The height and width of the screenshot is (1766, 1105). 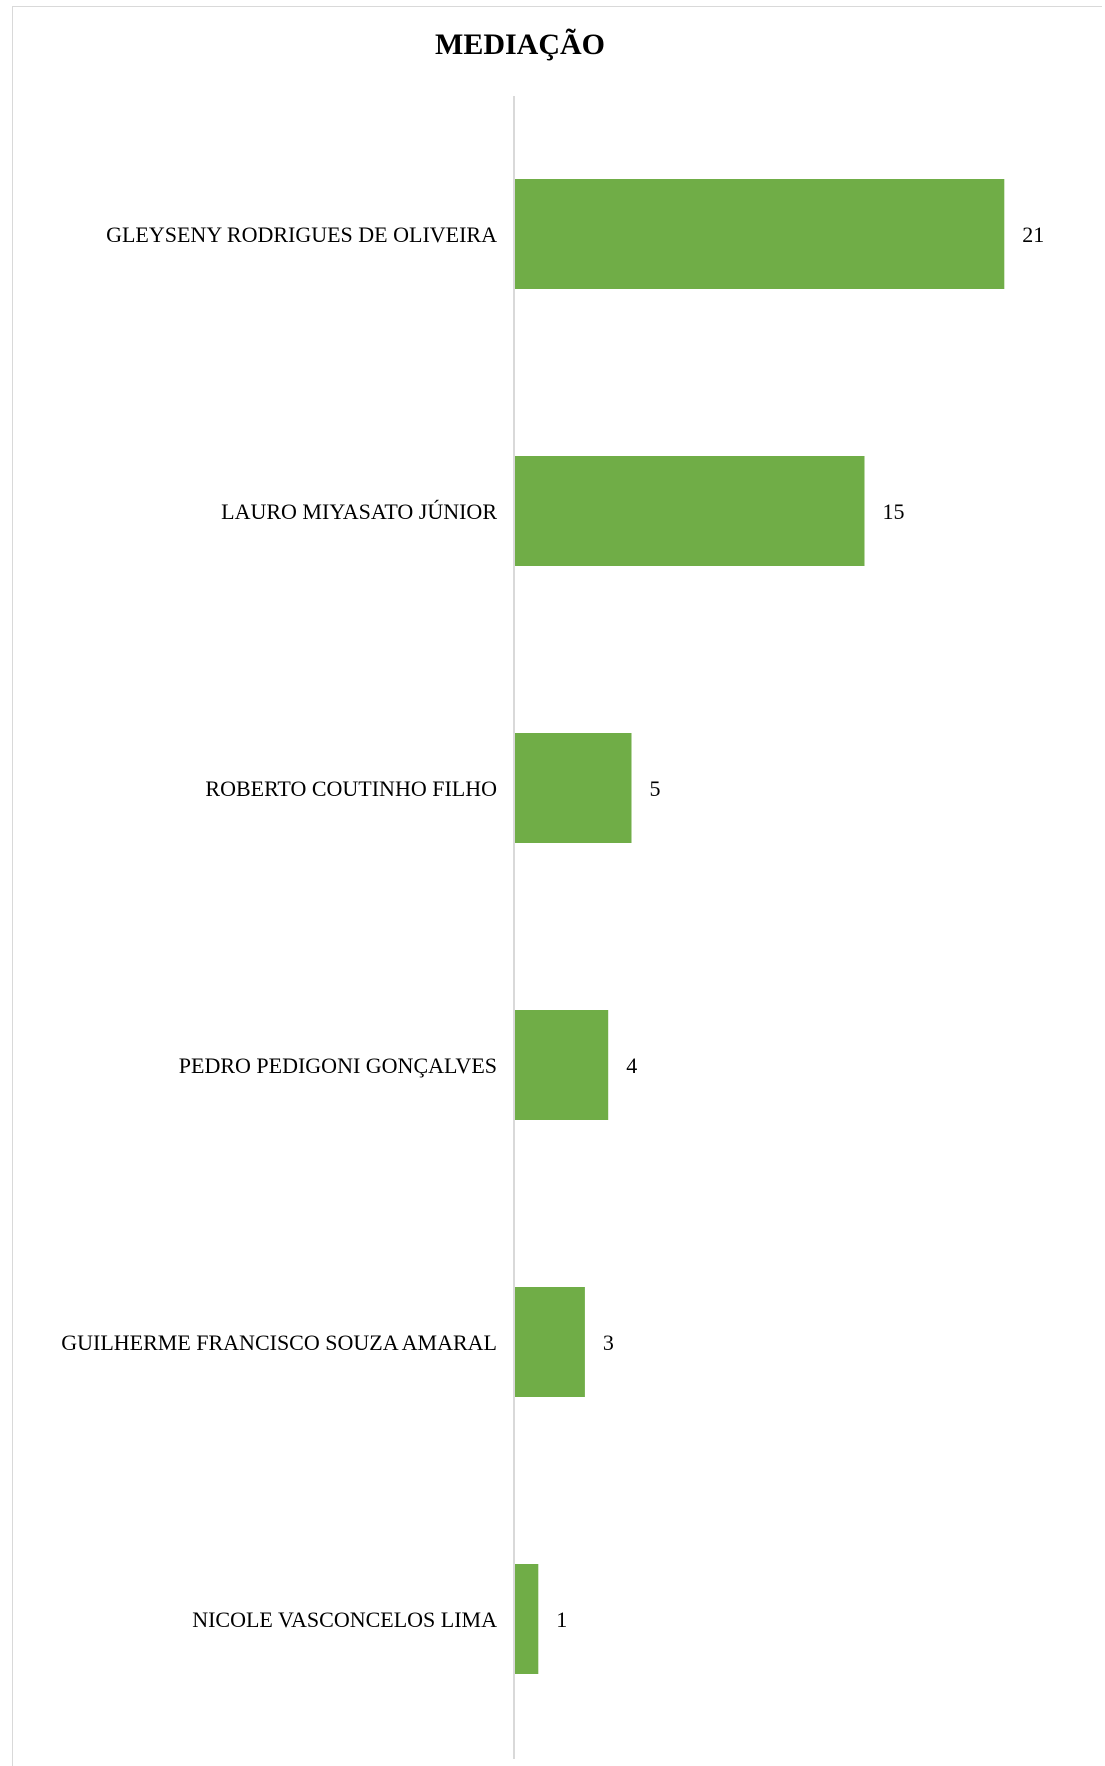 What do you see at coordinates (1033, 234) in the screenshot?
I see `data-label: 21` at bounding box center [1033, 234].